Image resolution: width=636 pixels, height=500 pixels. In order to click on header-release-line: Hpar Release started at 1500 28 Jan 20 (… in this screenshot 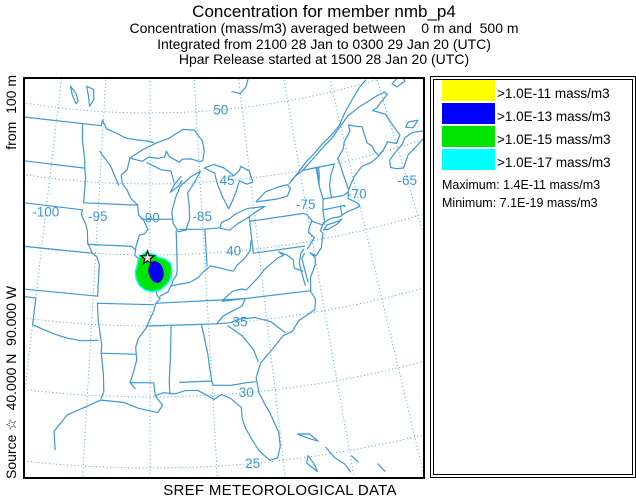, I will do `click(324, 59)`.